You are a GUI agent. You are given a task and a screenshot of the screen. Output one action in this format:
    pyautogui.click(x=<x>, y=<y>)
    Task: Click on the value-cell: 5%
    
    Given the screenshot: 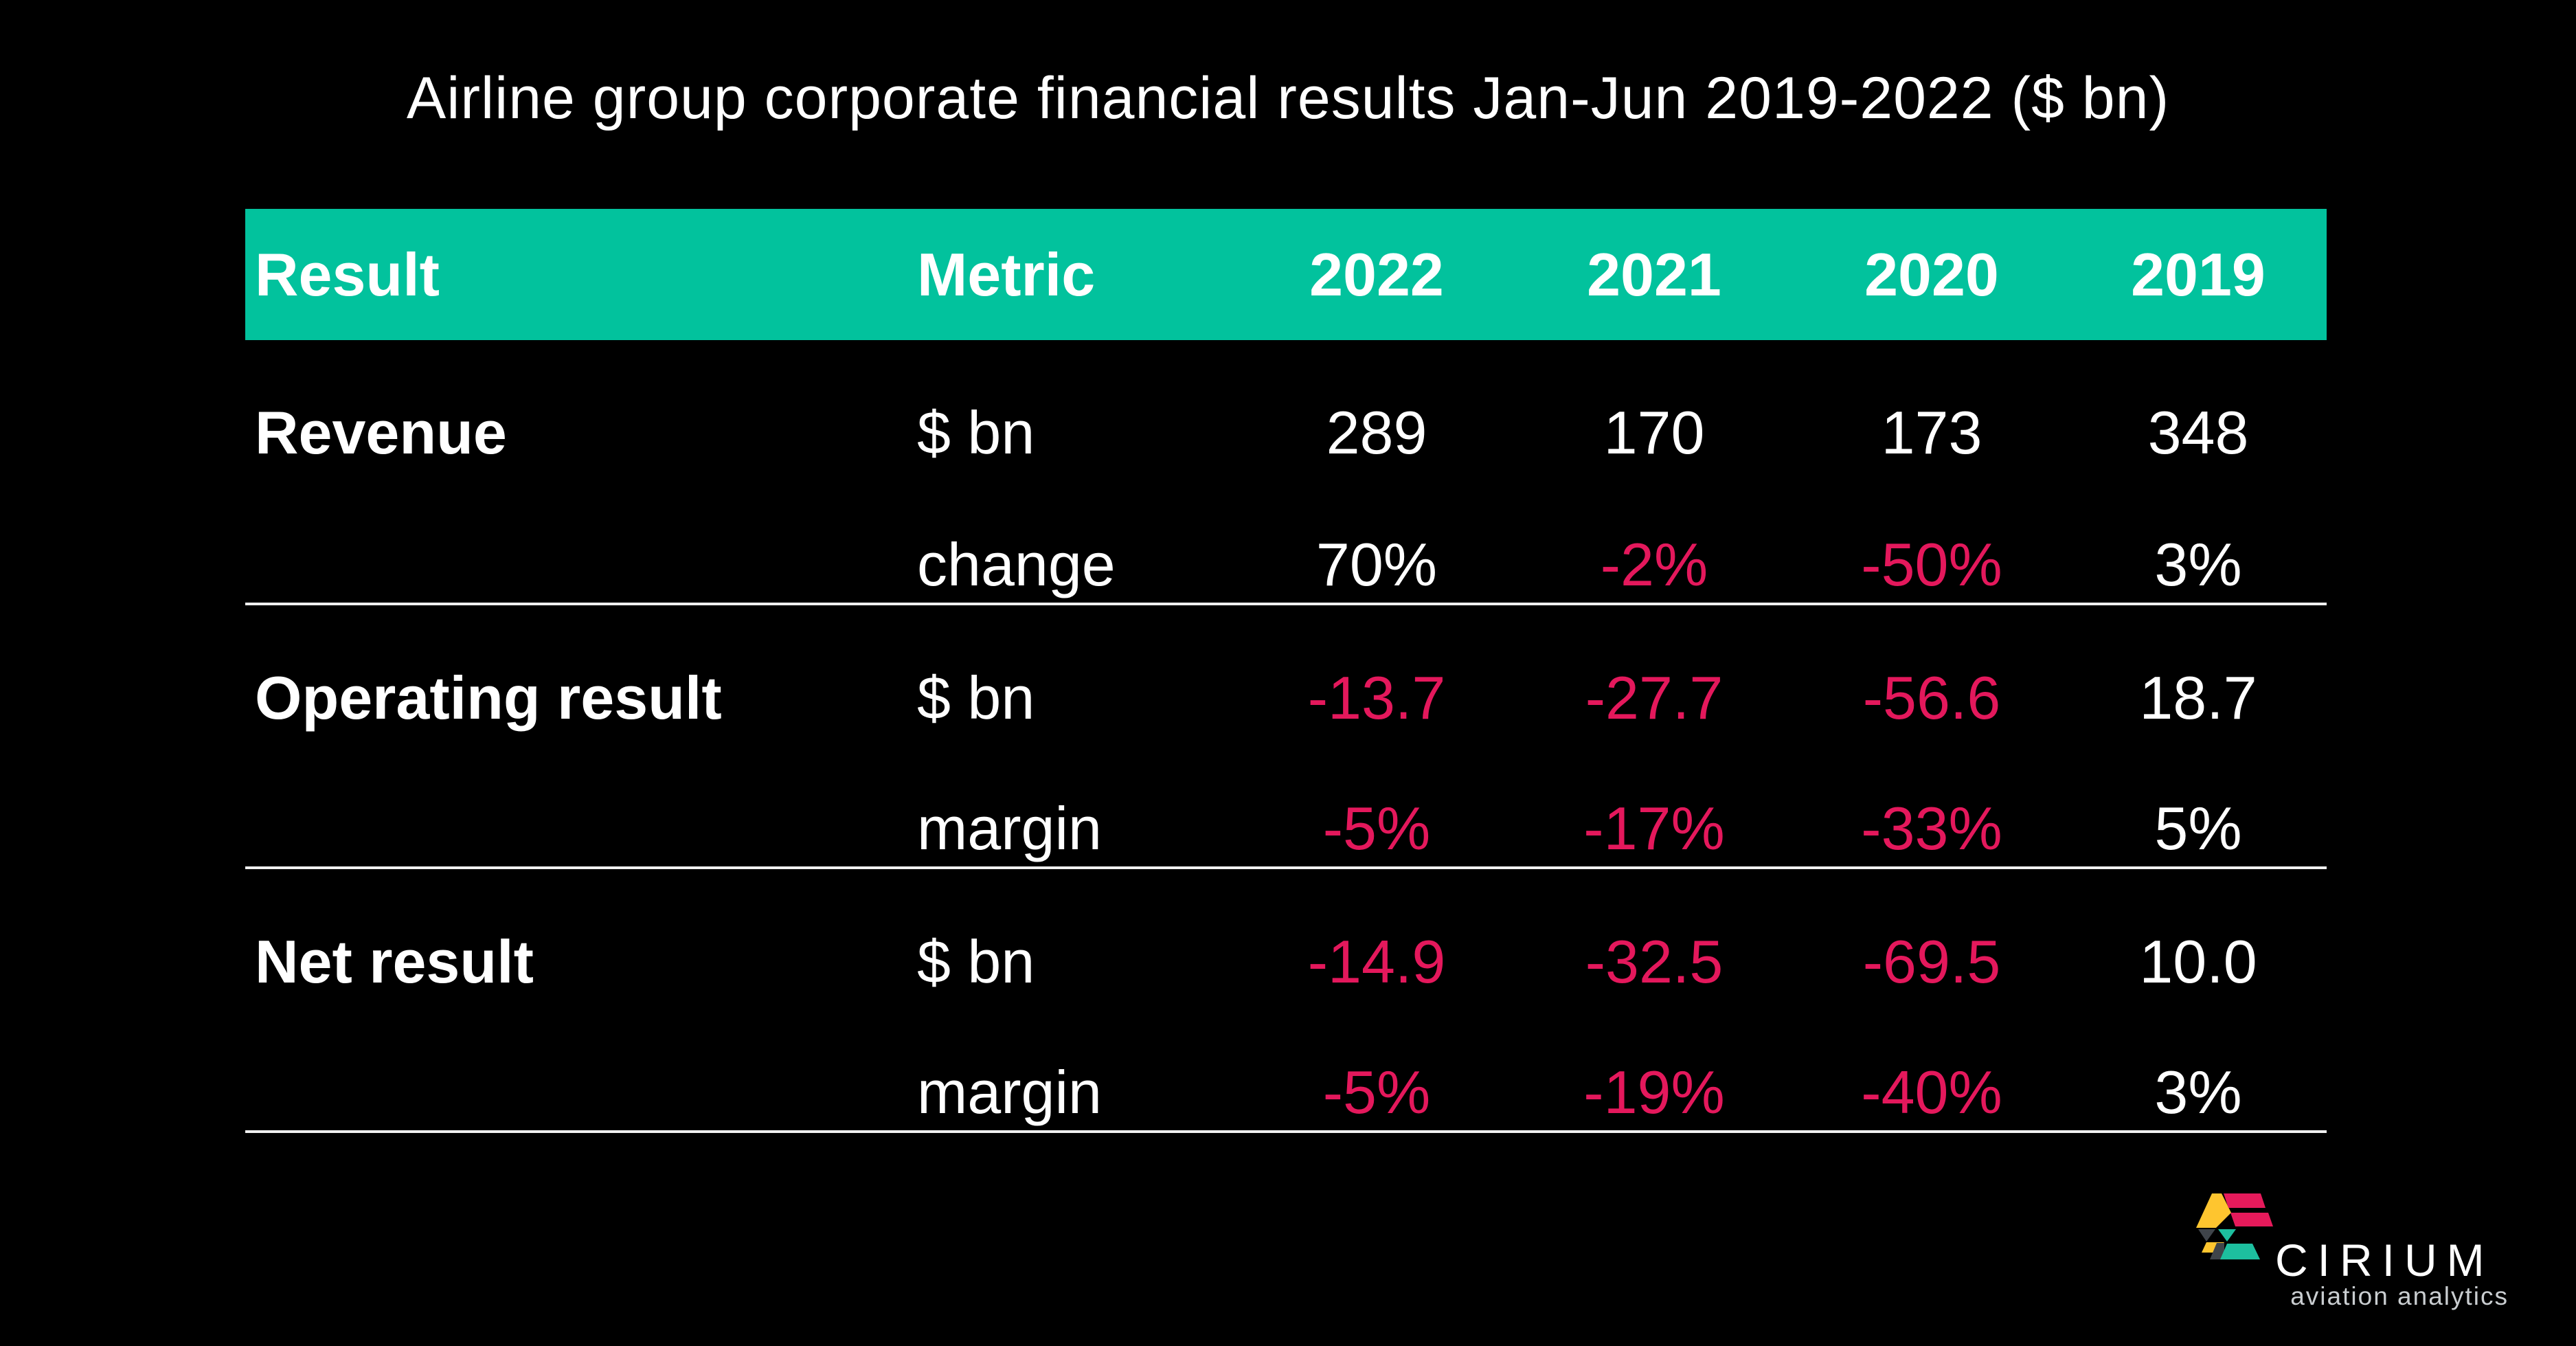 What is the action you would take?
    pyautogui.click(x=2198, y=802)
    